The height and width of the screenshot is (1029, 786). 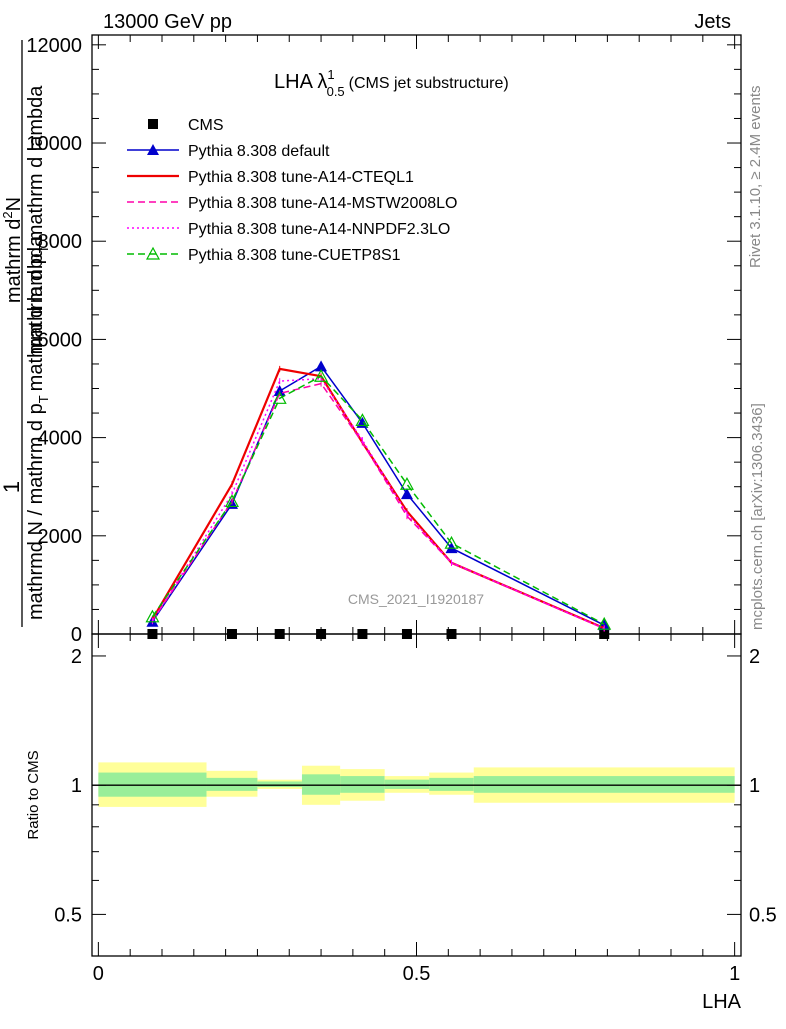 I want to click on main-title: LHA λ1 0.5 (CMS jet substructure), so click(x=391, y=83).